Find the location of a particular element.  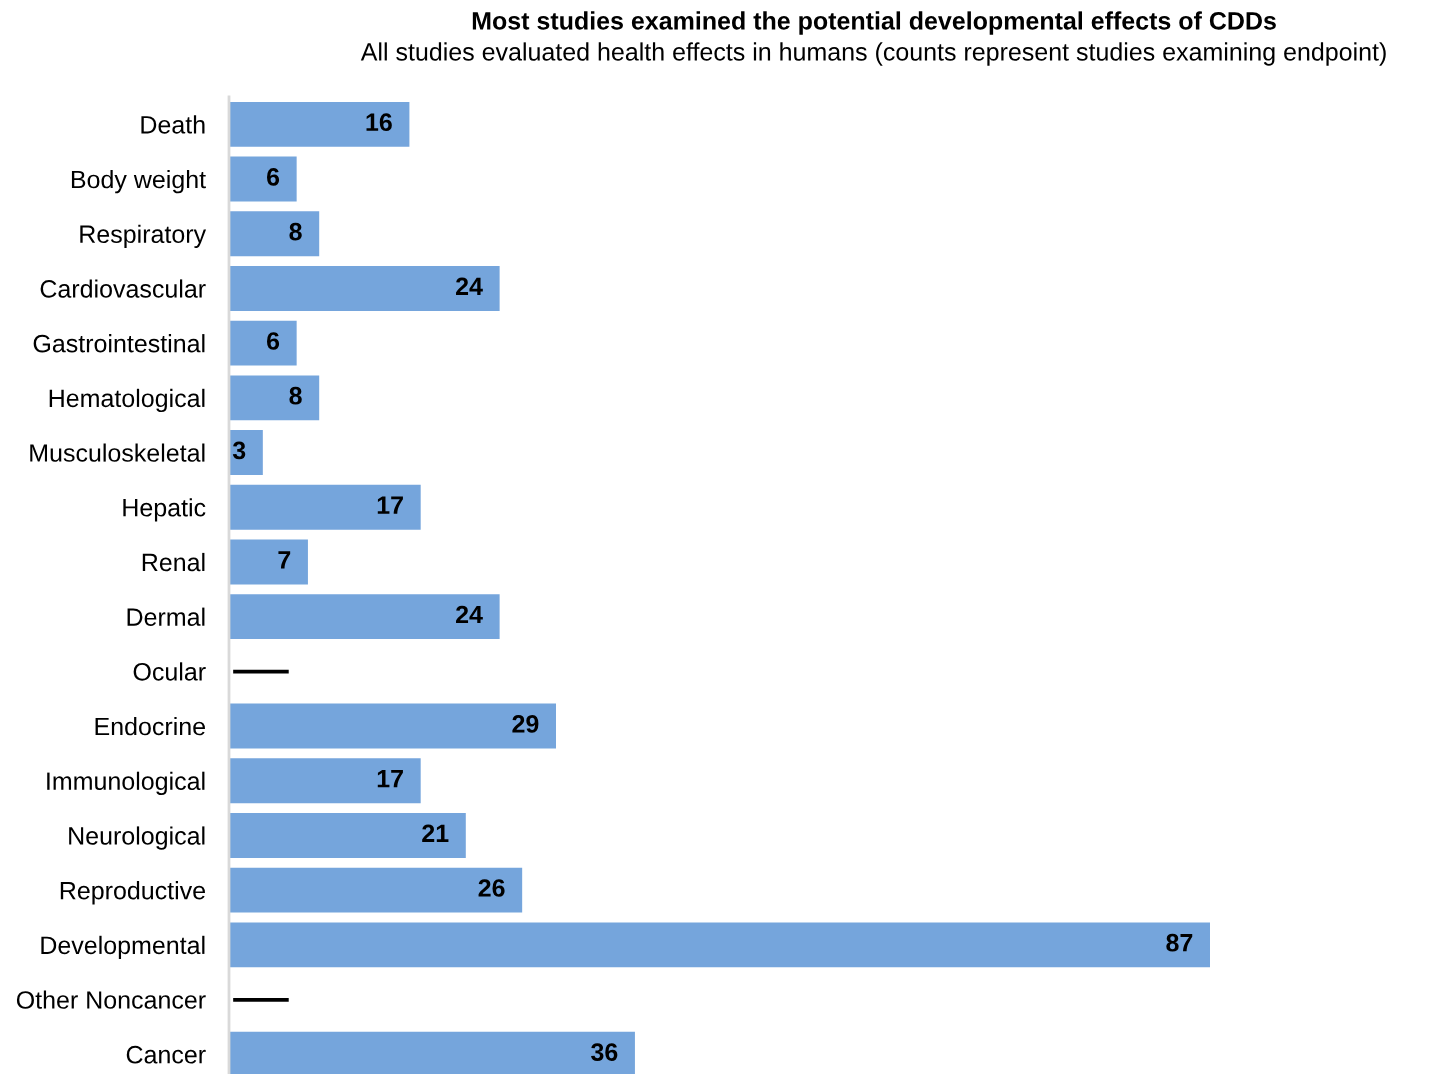

data-label: 36 is located at coordinates (604, 1052).